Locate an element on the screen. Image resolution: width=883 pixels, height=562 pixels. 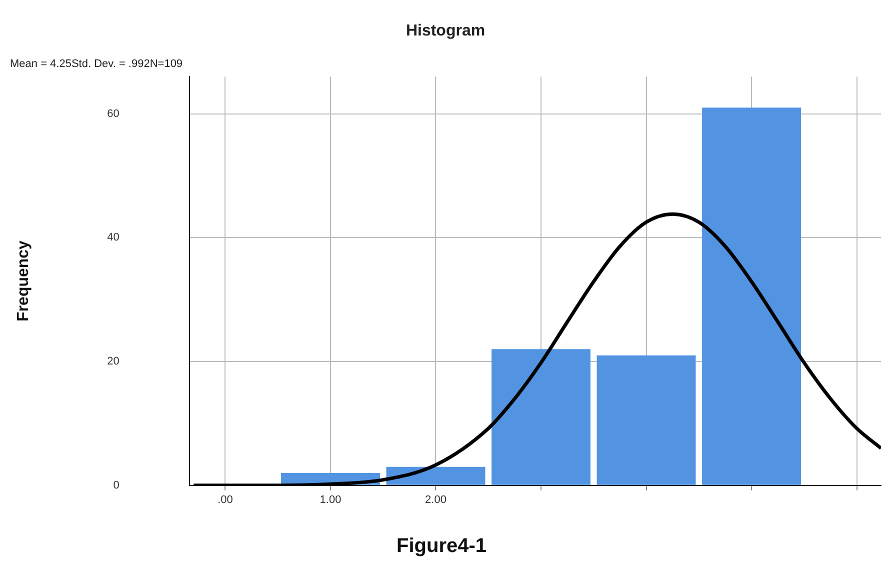
x-tick-label: 1.00 is located at coordinates (331, 500).